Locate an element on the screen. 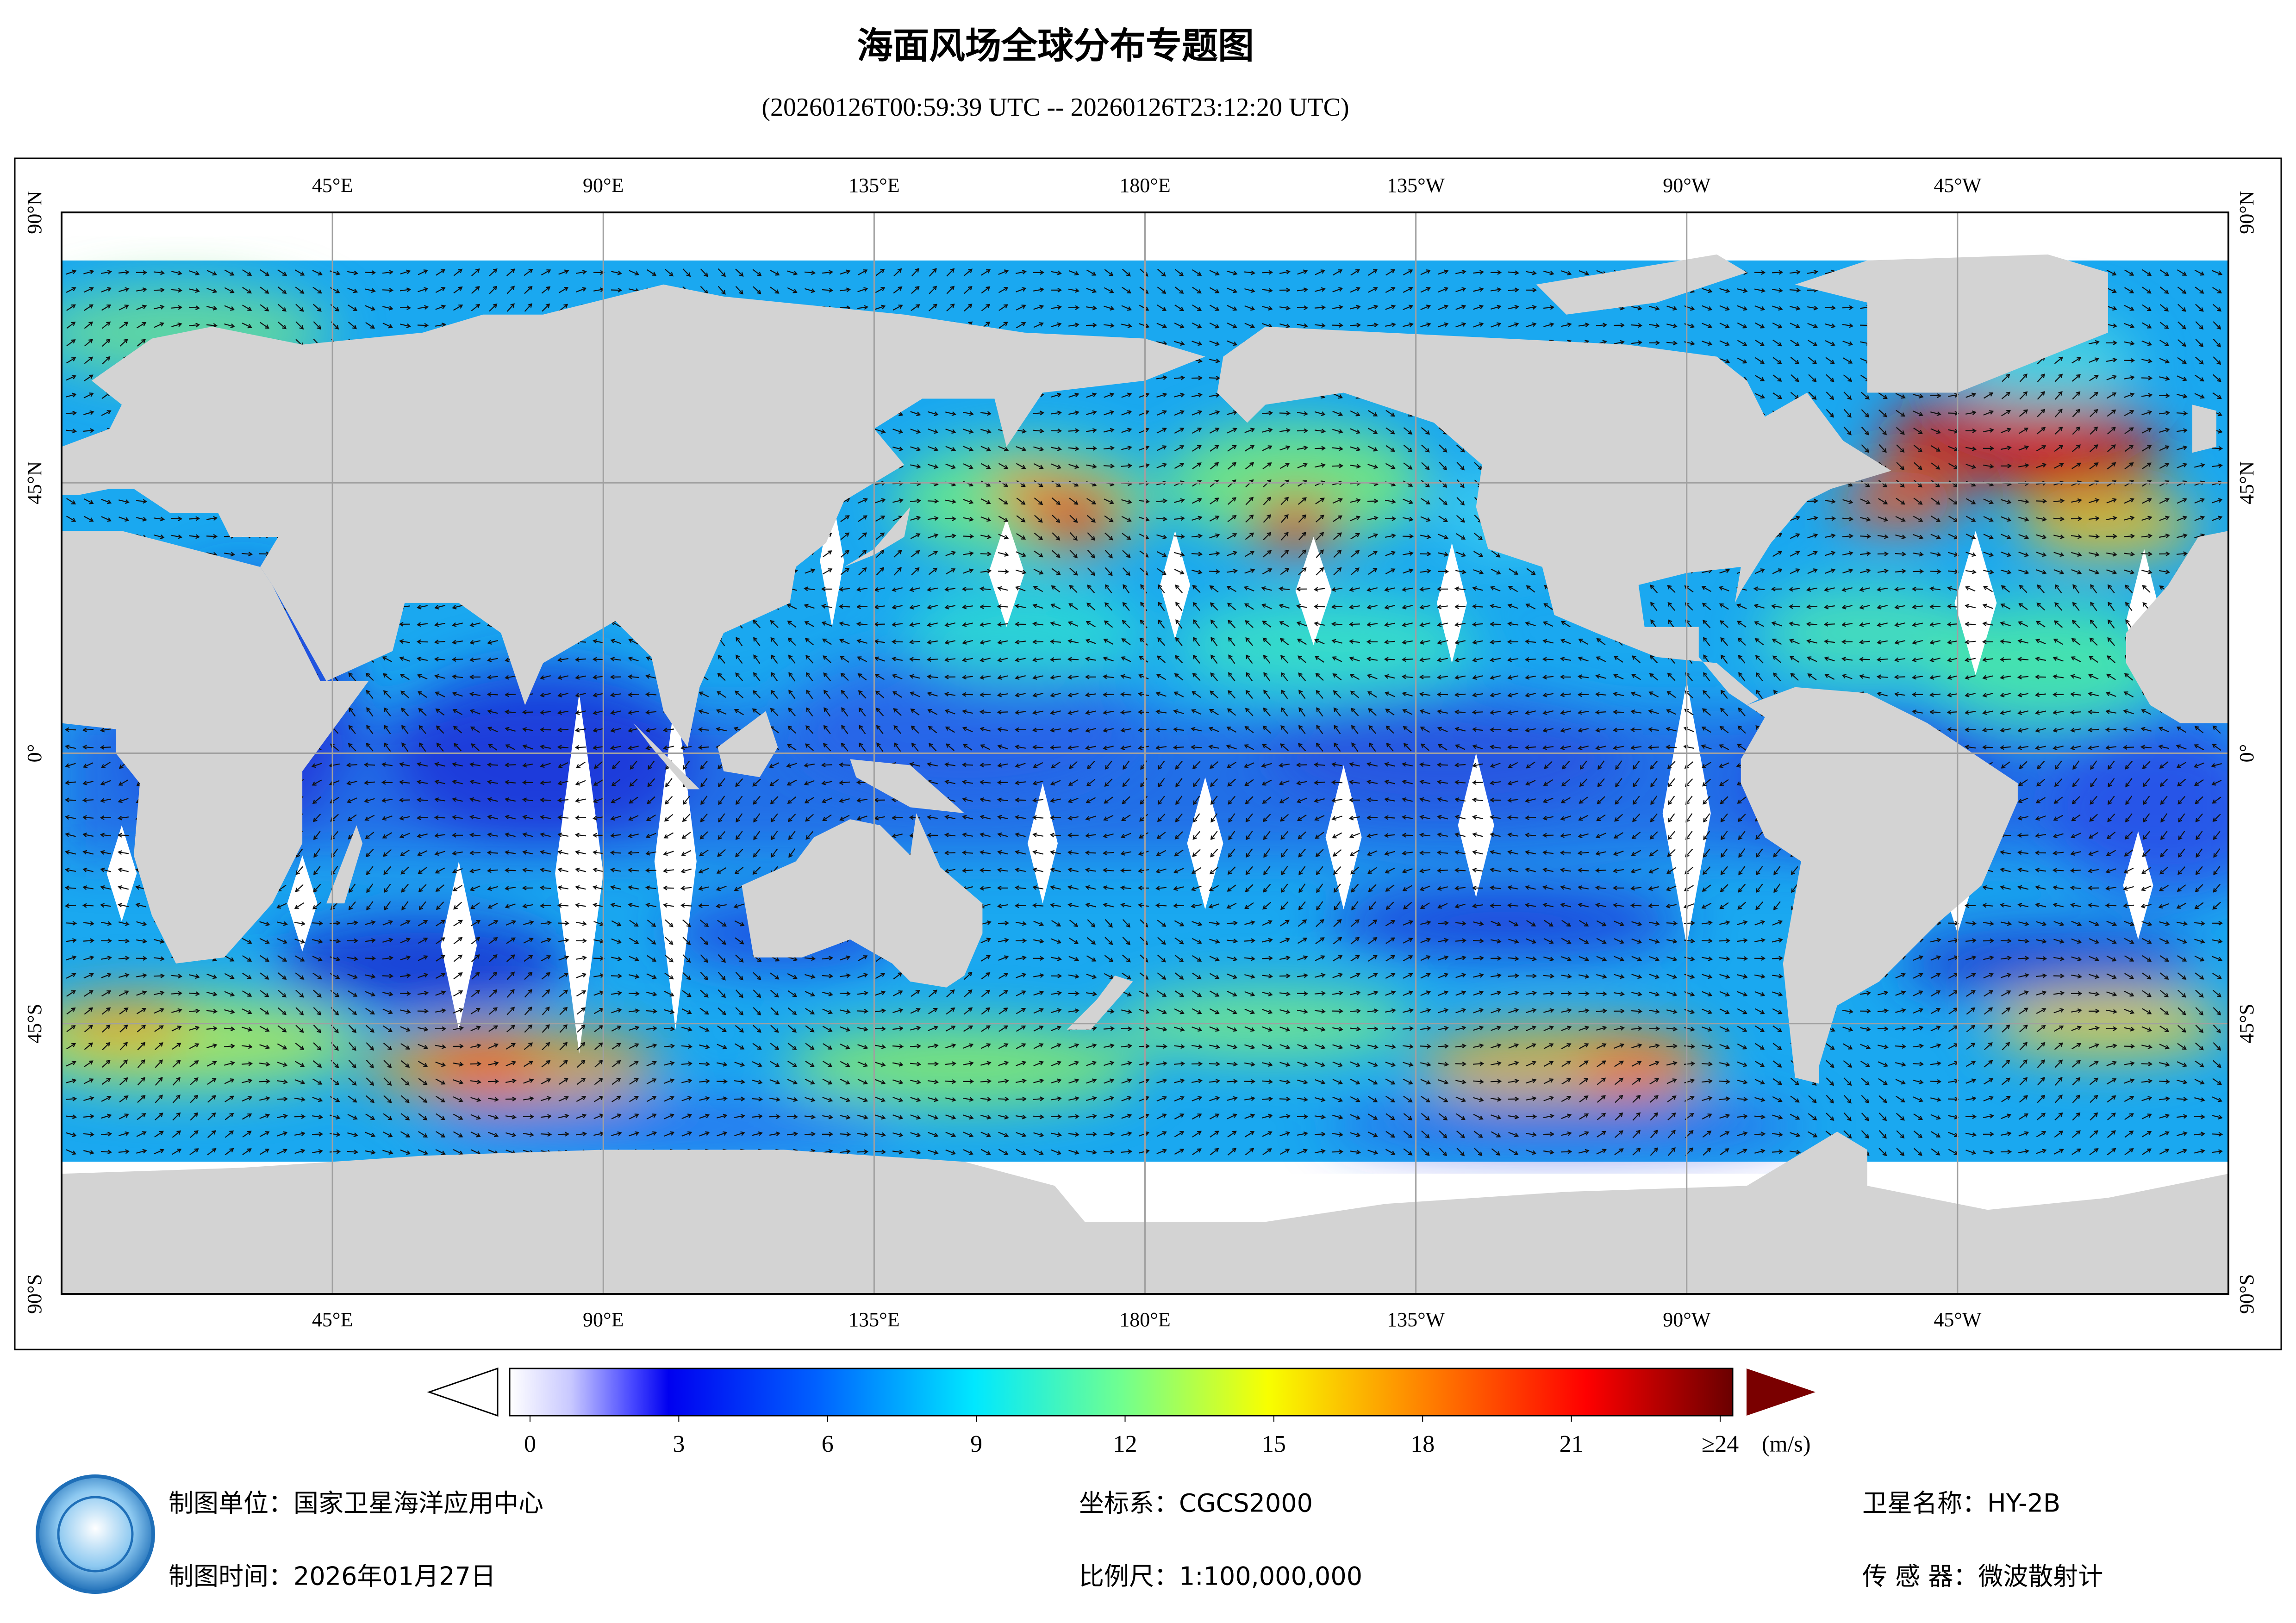  sensor: 传 感 器：微波散射计 is located at coordinates (1982, 1576).